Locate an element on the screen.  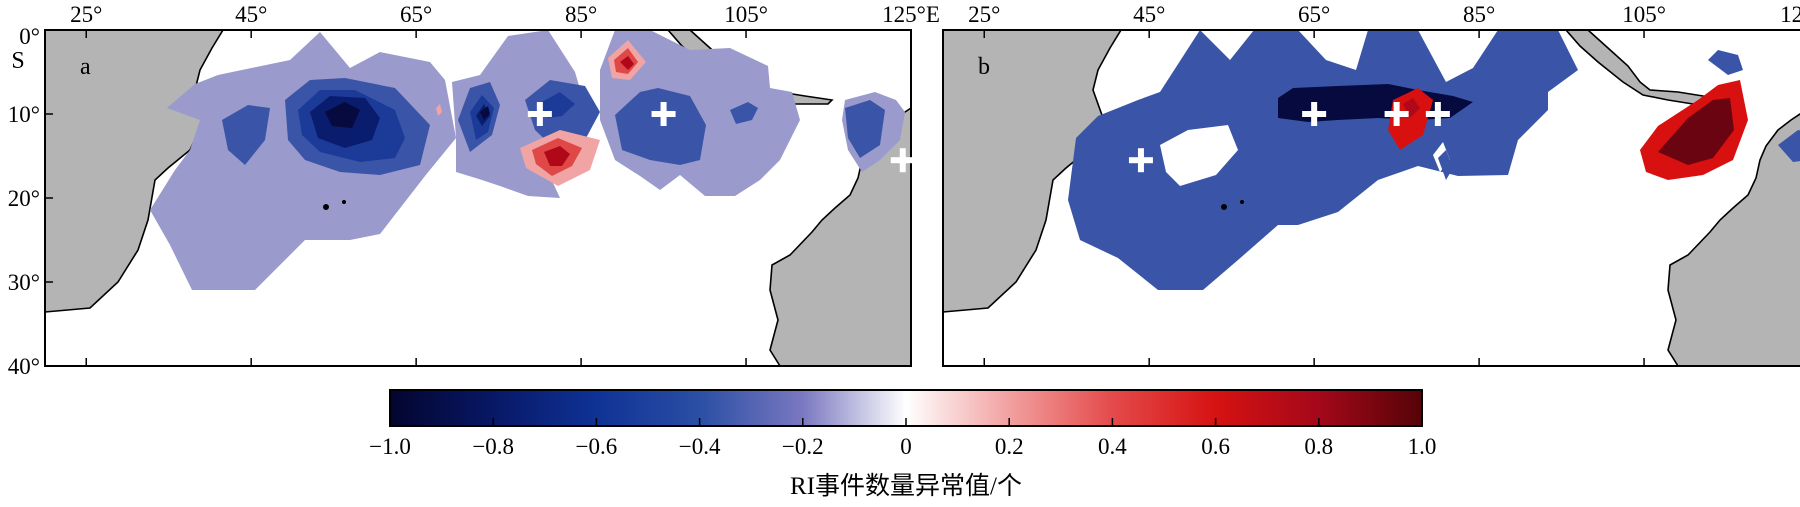
contour-b-pos5 is located at coordinates (1696, 131).